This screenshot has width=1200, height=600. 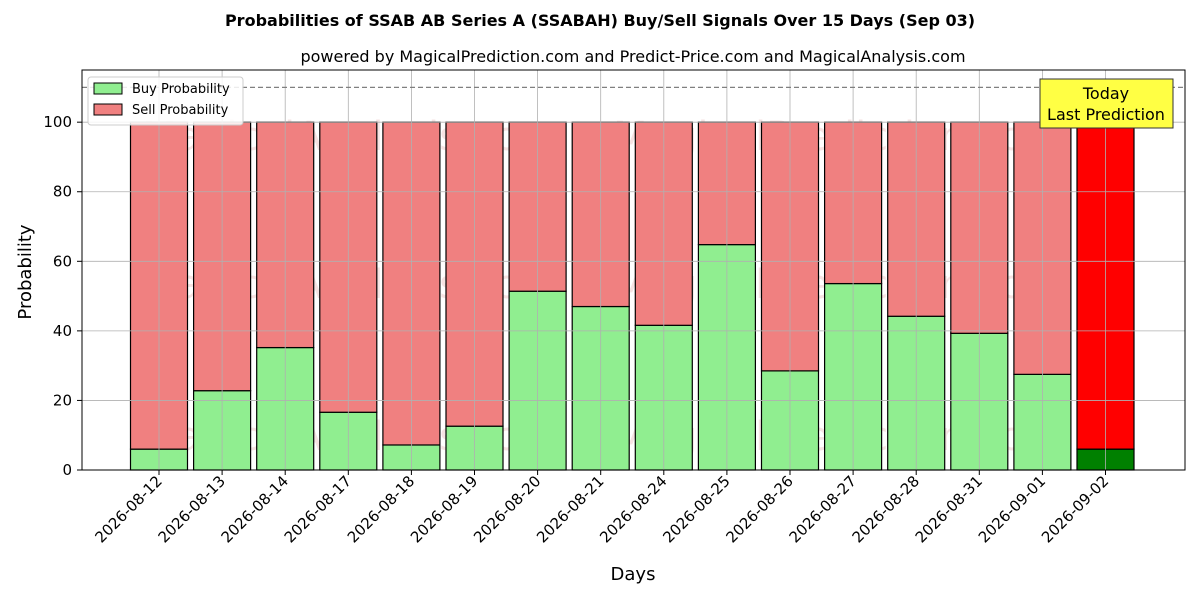 I want to click on x-tick-label: 2026-08-24, so click(x=633, y=509).